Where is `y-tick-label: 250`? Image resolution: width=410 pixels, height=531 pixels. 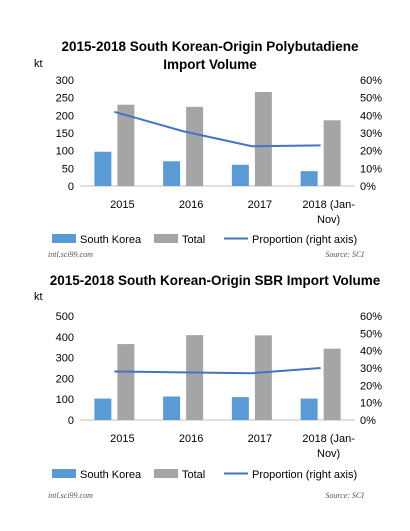
y-tick-label: 250 is located at coordinates (65, 99).